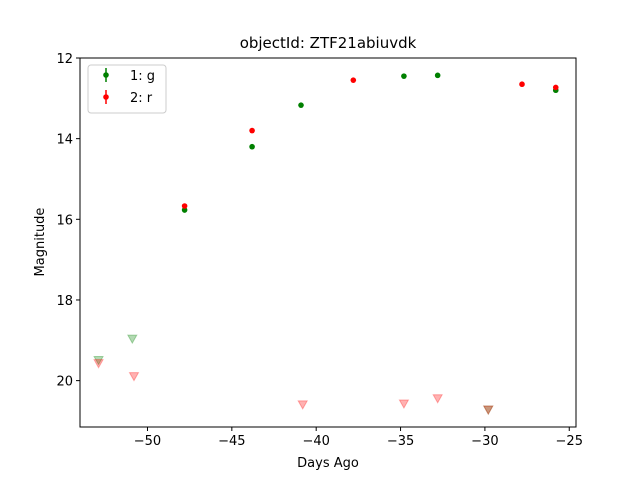  What do you see at coordinates (64, 301) in the screenshot?
I see `y-tick-label: 18` at bounding box center [64, 301].